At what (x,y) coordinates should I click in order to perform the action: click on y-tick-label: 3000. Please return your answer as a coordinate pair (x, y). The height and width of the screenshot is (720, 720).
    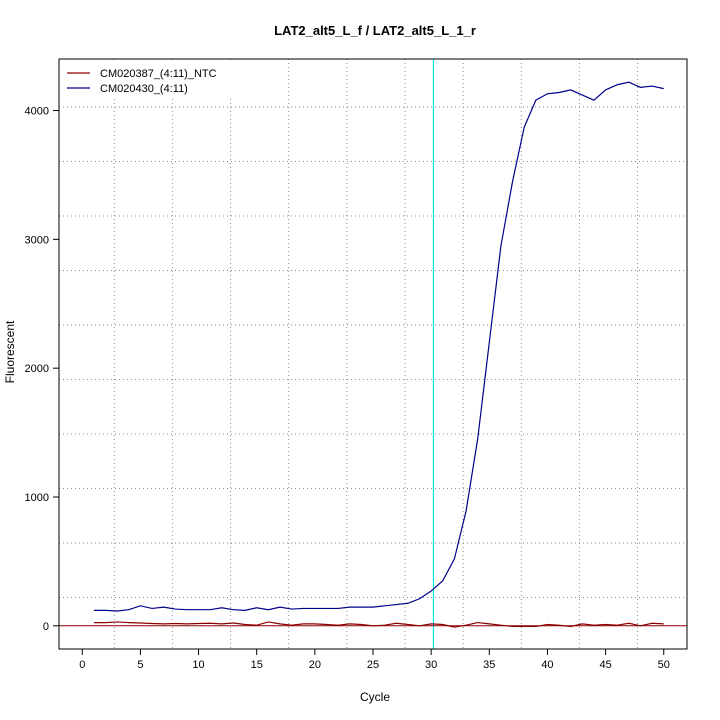
    Looking at the image, I should click on (37, 240).